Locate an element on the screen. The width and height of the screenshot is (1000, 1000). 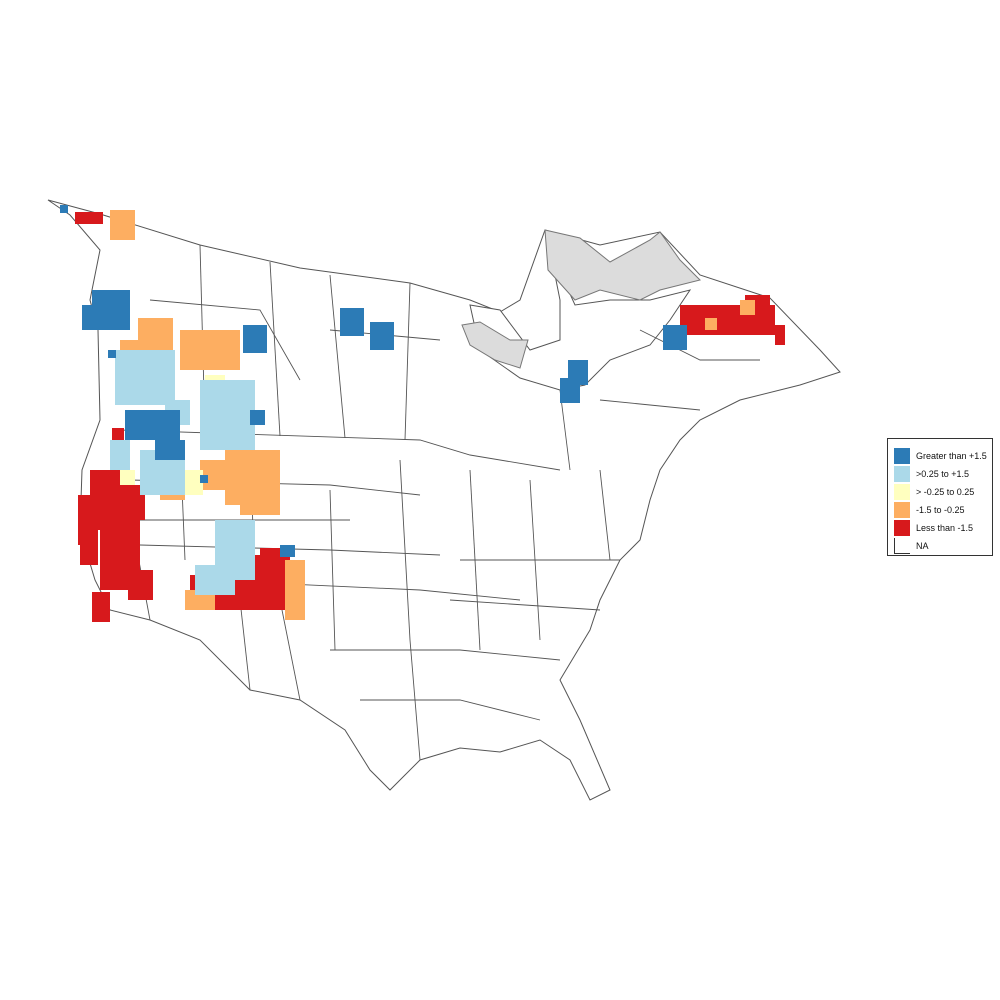
legend-label: Greater than +1.5 is located at coordinates (951, 455).